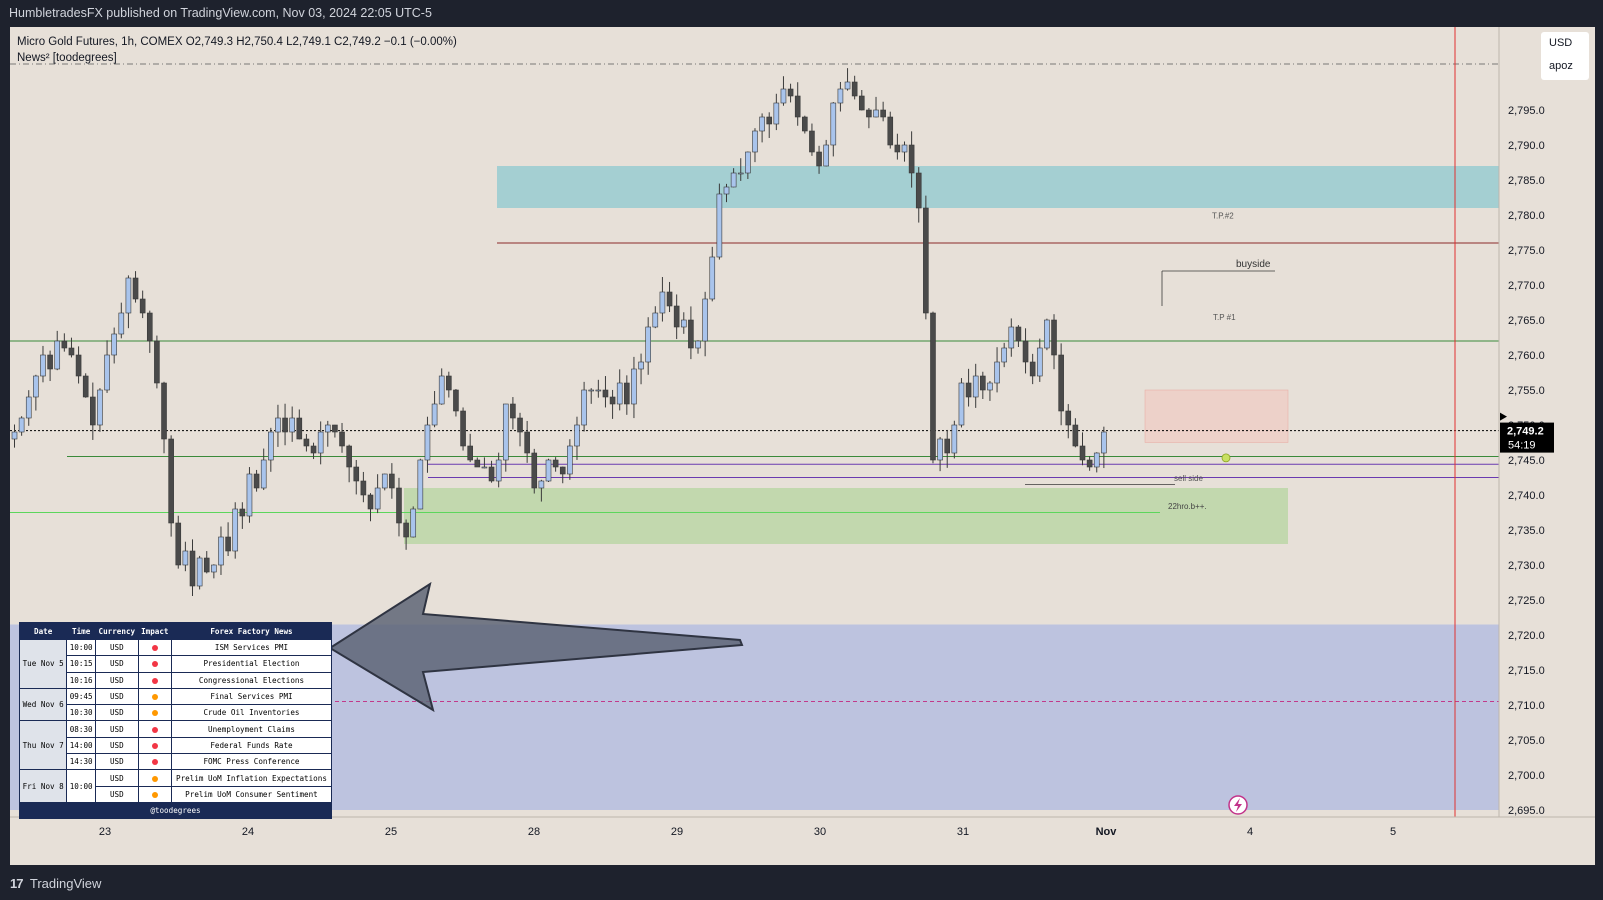 The image size is (1603, 900). Describe the element at coordinates (251, 696) in the screenshot. I see `news-event: Final Services PMI` at that location.